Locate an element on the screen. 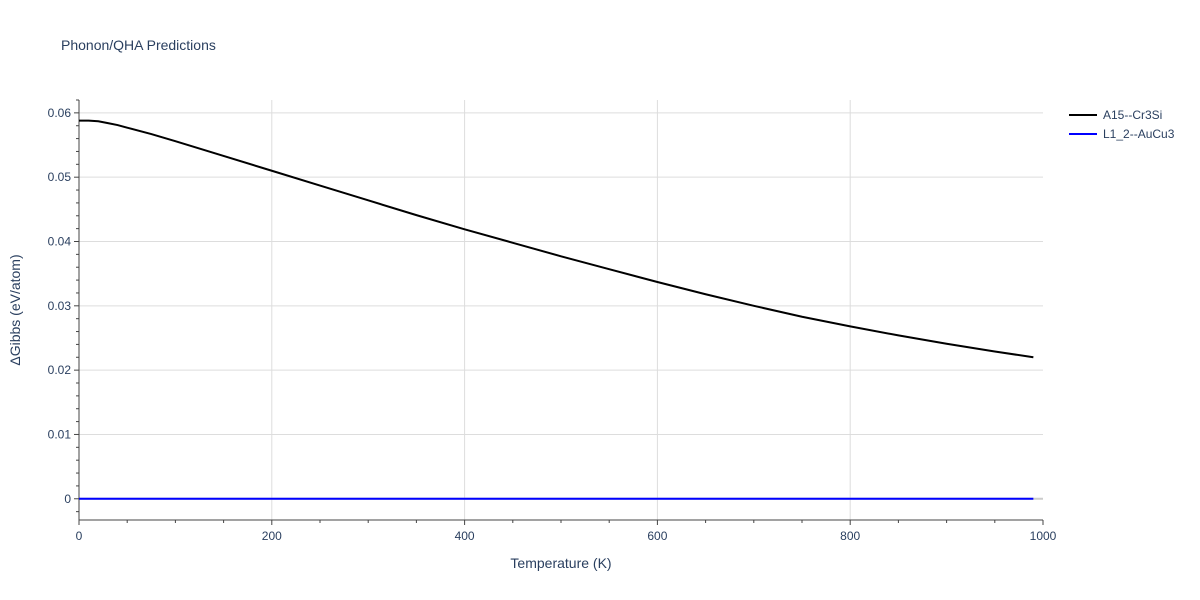 The image size is (1200, 600). y-tick-label: 0.06 is located at coordinates (60, 113).